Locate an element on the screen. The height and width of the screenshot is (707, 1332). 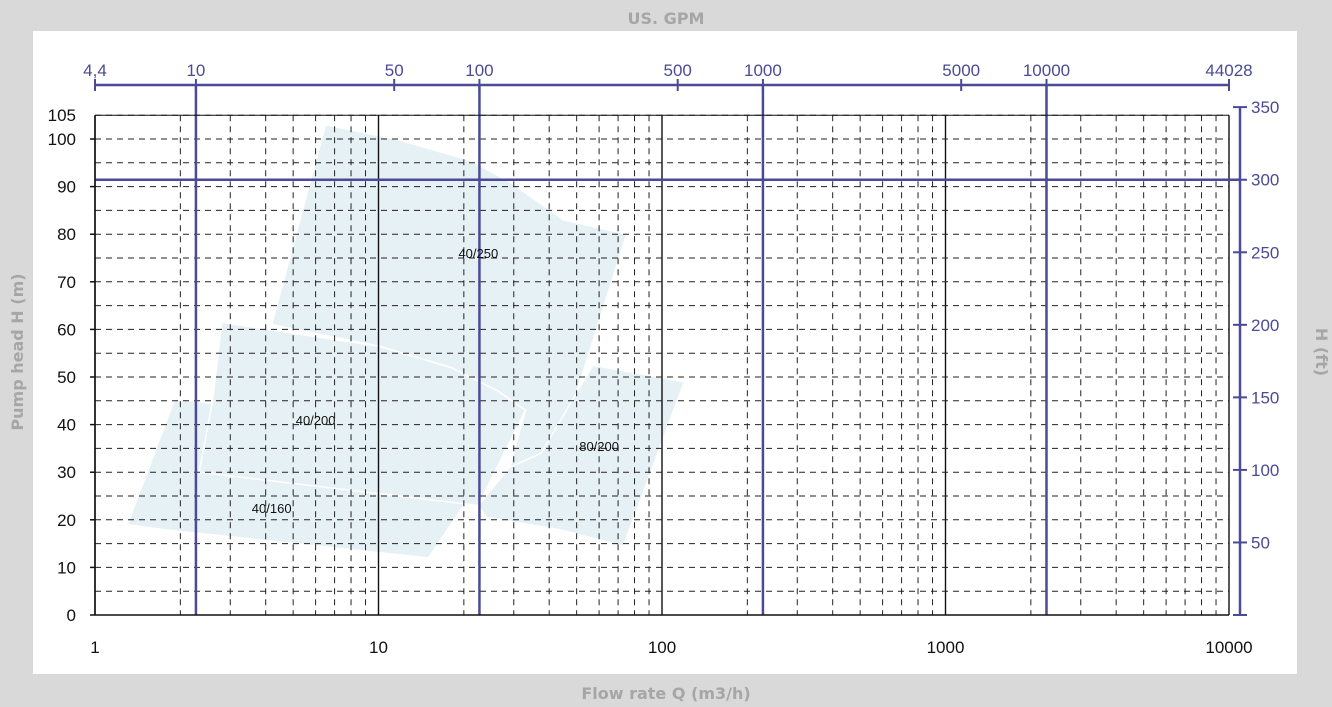
top-tick-label: 100 is located at coordinates (479, 70).